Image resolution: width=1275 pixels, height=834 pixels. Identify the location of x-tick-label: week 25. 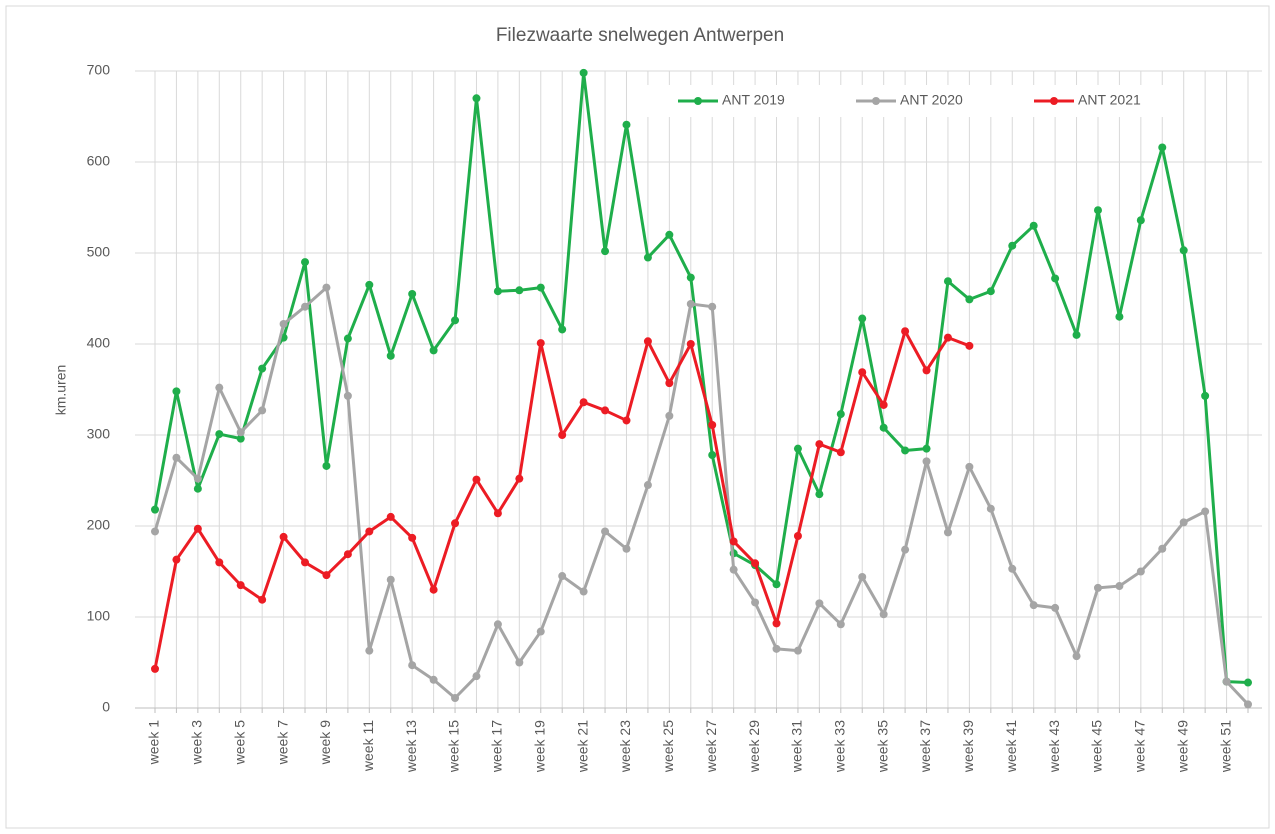
(668, 746).